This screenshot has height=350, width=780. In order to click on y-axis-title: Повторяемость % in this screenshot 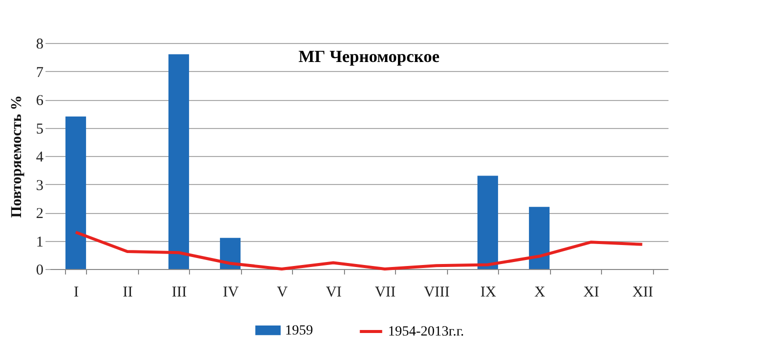, I will do `click(17, 156)`.